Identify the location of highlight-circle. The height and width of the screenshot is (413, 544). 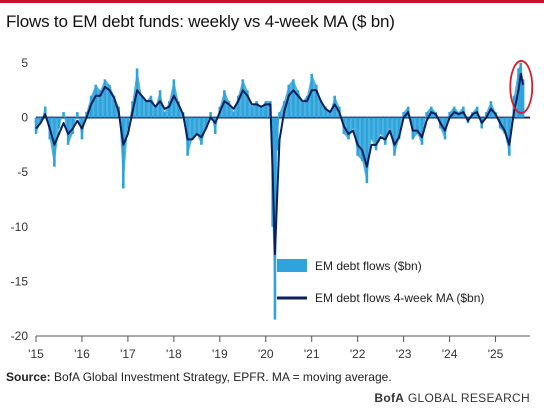
(521, 87).